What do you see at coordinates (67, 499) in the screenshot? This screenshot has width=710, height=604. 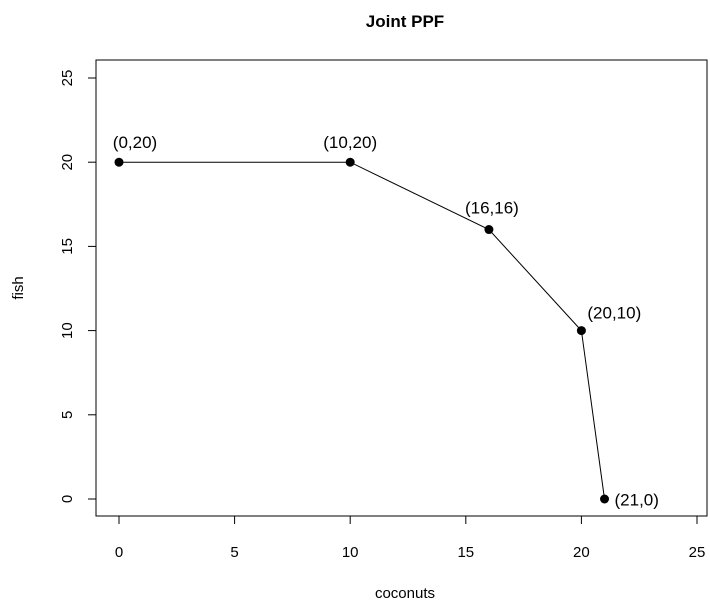 I see `y-tick-label: 0` at bounding box center [67, 499].